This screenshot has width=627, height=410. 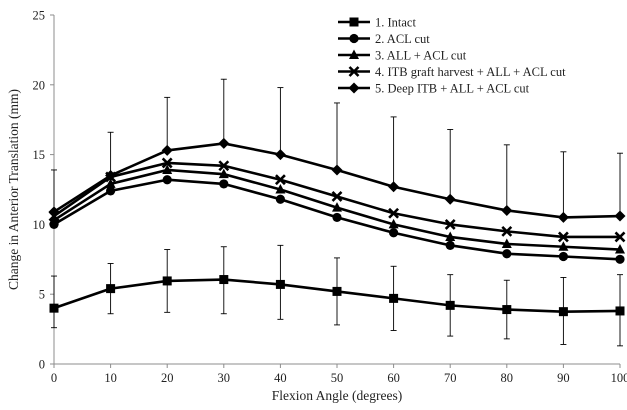 What do you see at coordinates (393, 378) in the screenshot?
I see `x-tick-label: 60` at bounding box center [393, 378].